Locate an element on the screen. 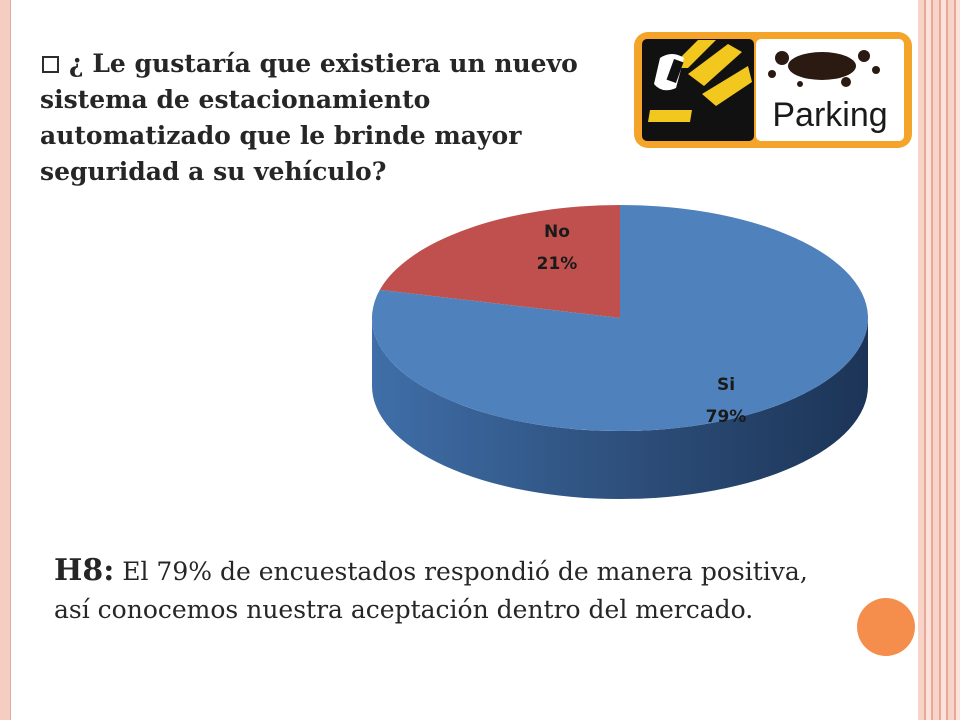  pie-label-no-value: 21% is located at coordinates (557, 264).